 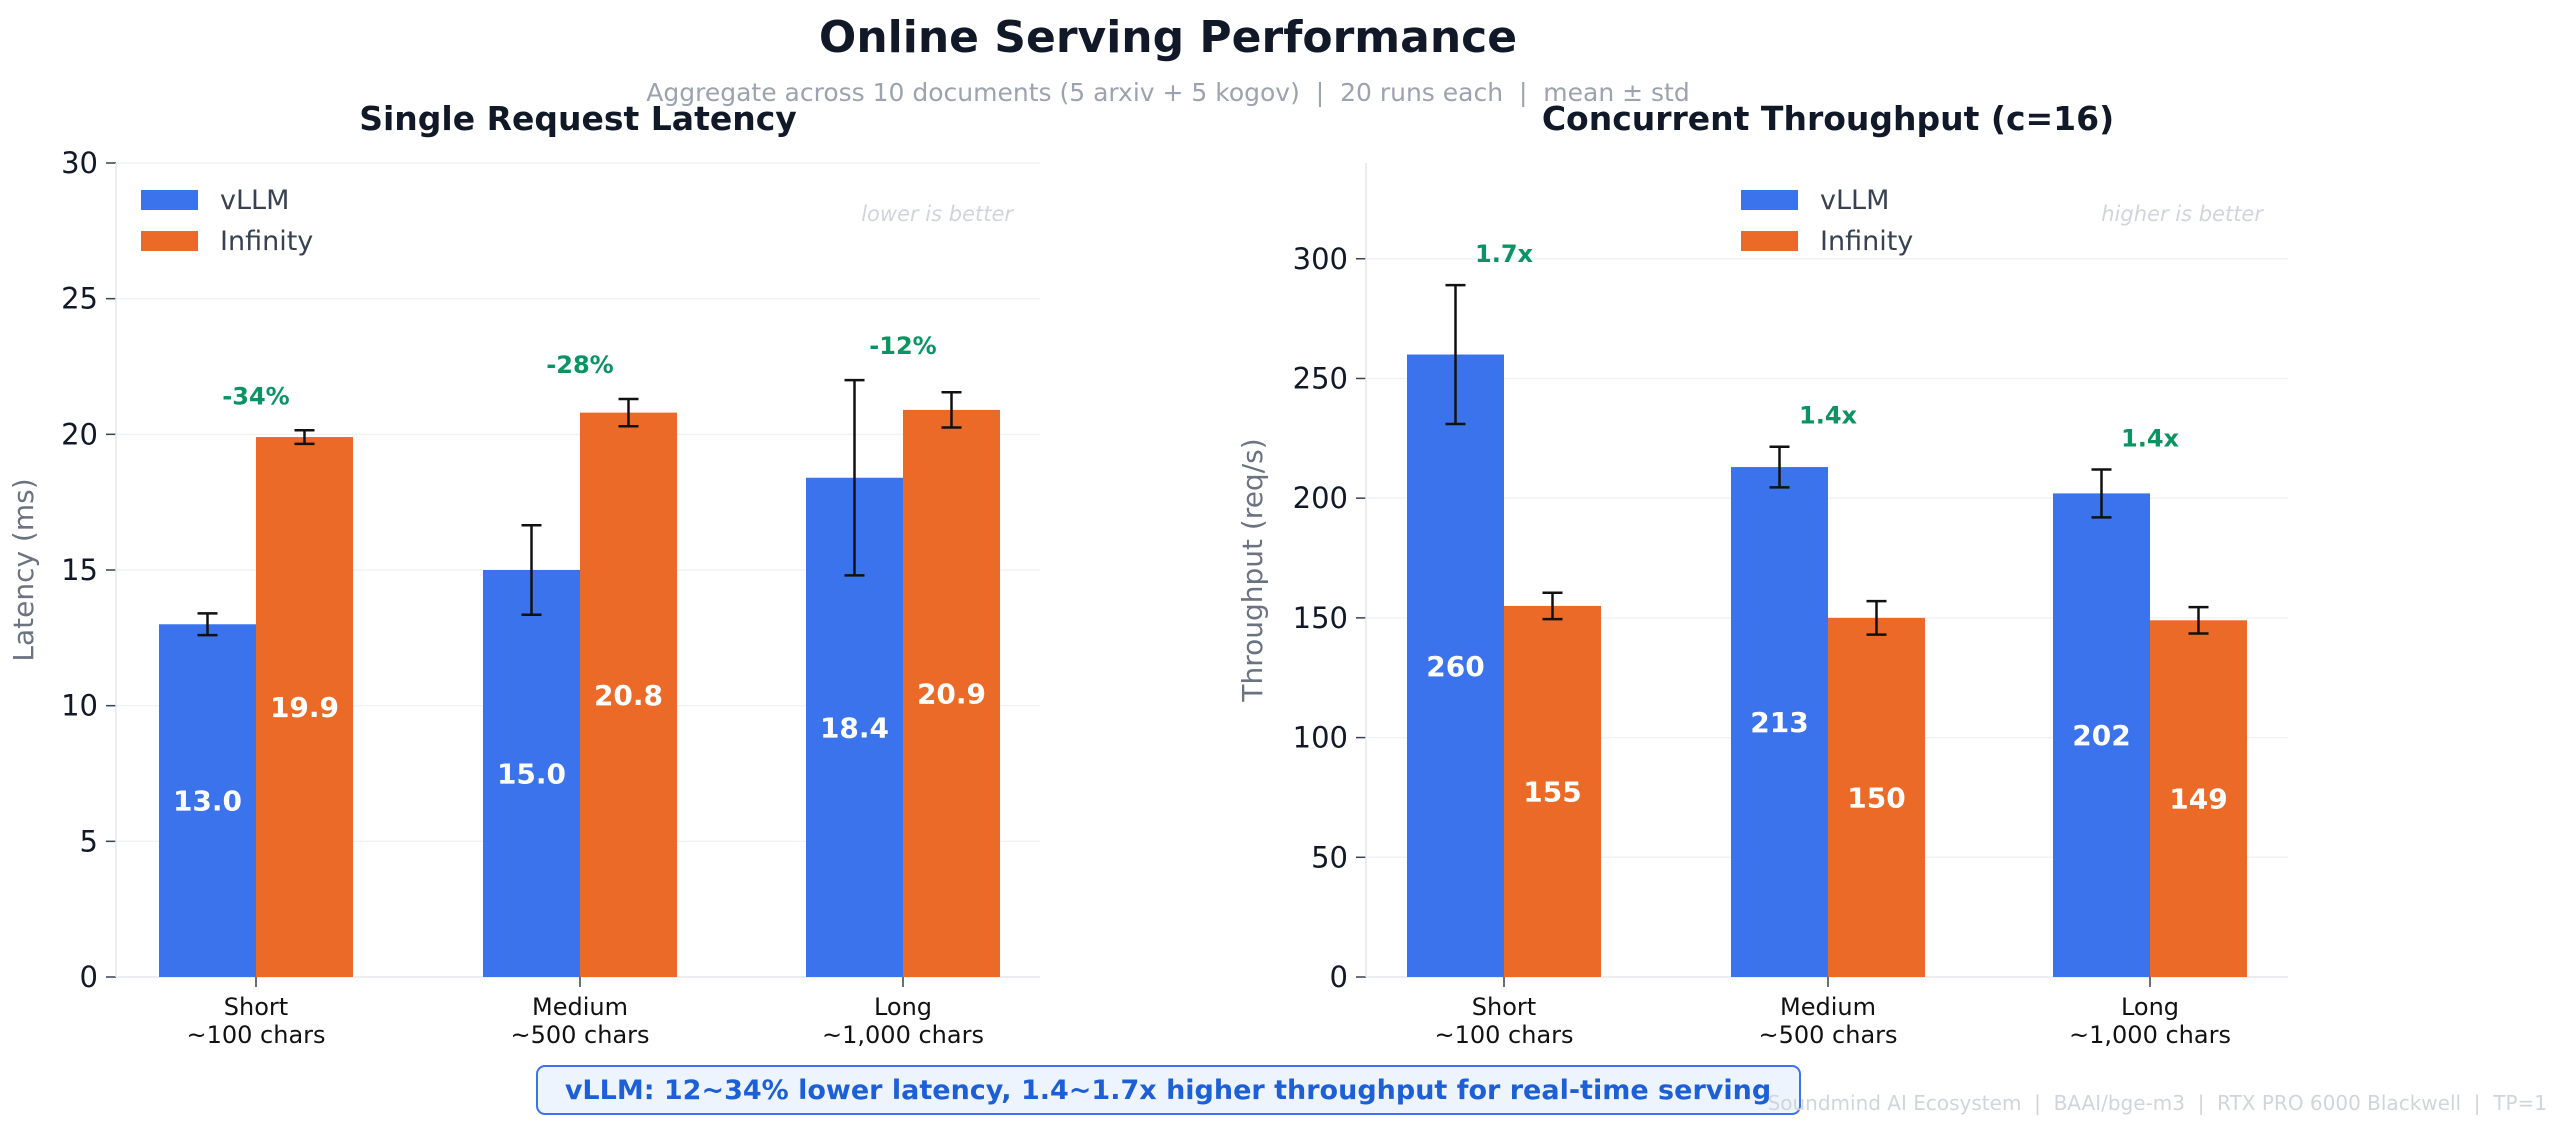 I want to click on data-label: 13.0, so click(x=207, y=801).